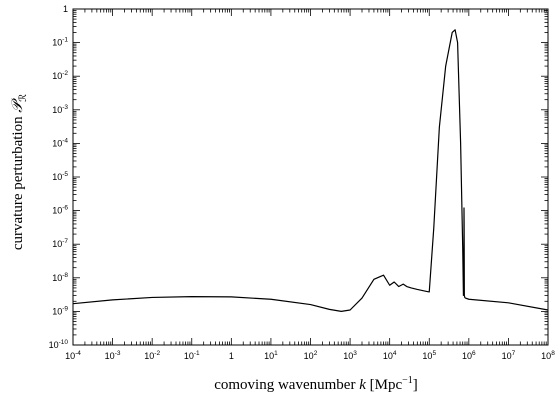  What do you see at coordinates (509, 355) in the screenshot?
I see `x-tick-label: 10⁷` at bounding box center [509, 355].